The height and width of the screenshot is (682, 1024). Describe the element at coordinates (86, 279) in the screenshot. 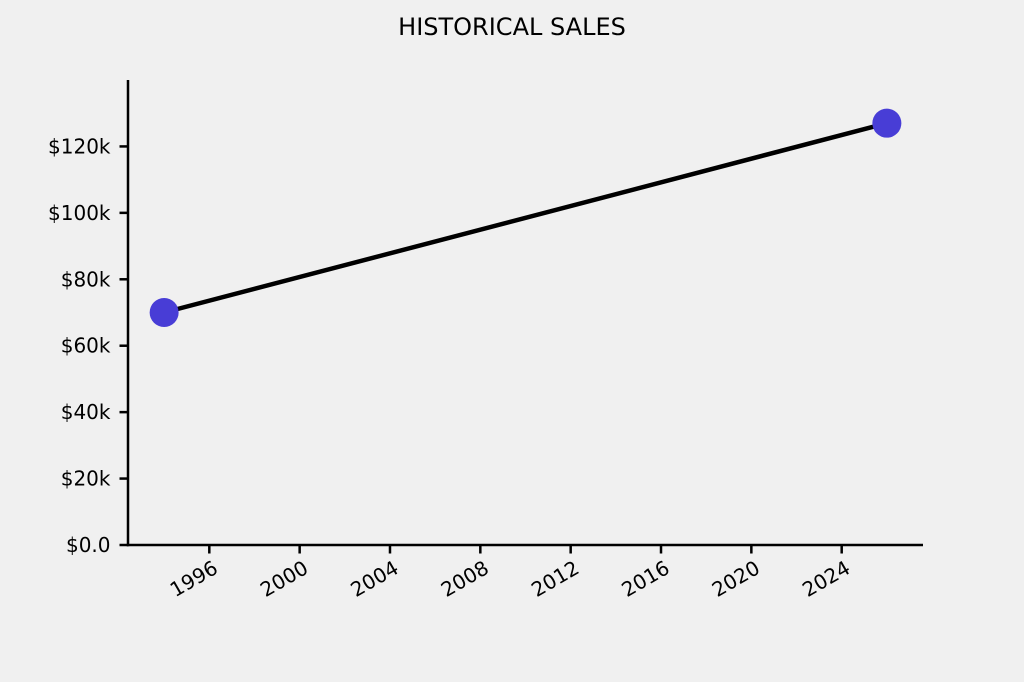

I see `y-axis-tick-label: $80k` at that location.